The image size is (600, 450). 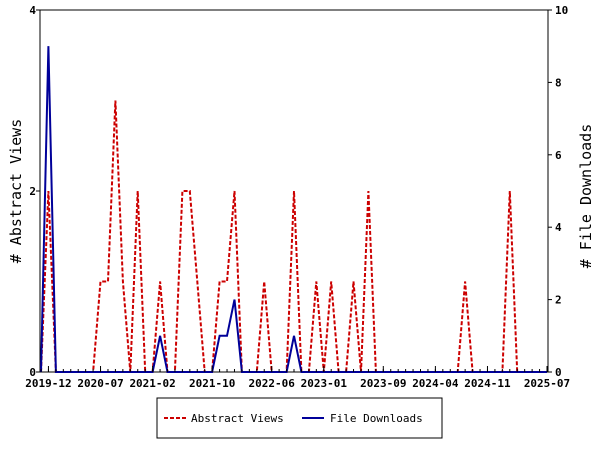 I want to click on x-tick-label: 2021-10, so click(x=212, y=383).